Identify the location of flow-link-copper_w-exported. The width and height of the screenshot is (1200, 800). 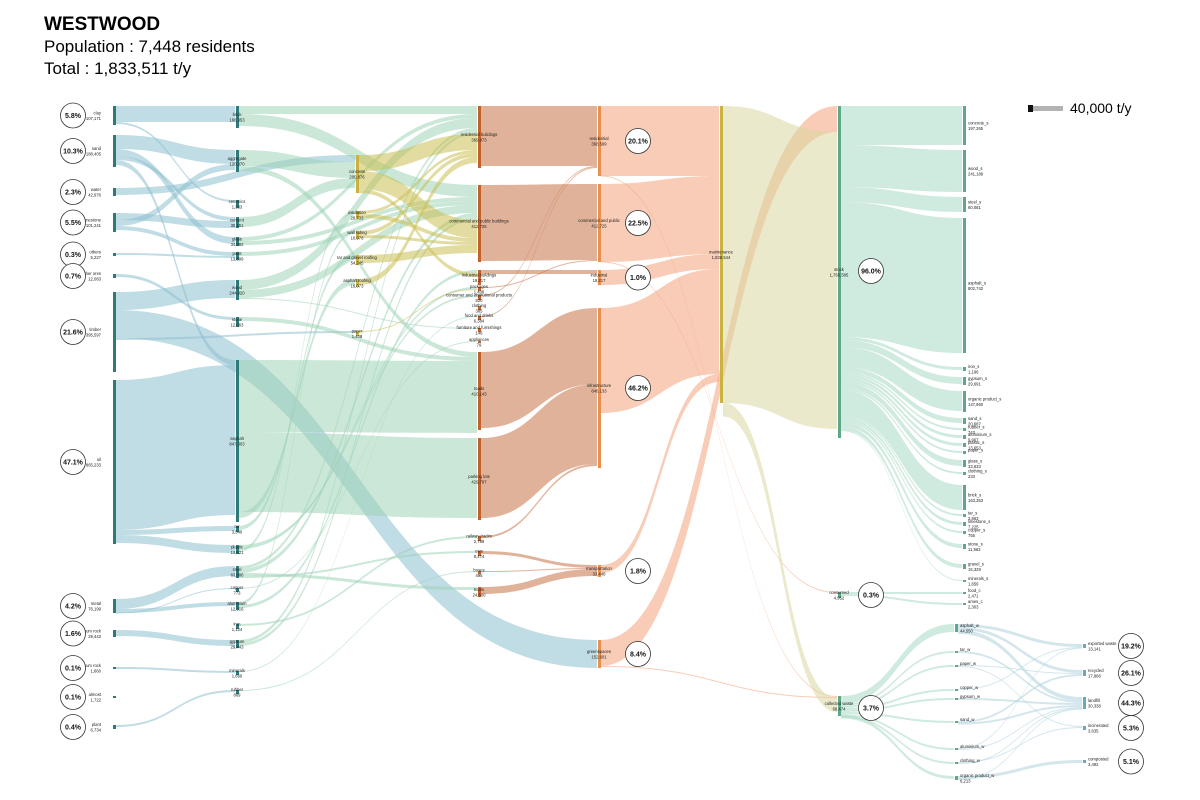
(1020, 668).